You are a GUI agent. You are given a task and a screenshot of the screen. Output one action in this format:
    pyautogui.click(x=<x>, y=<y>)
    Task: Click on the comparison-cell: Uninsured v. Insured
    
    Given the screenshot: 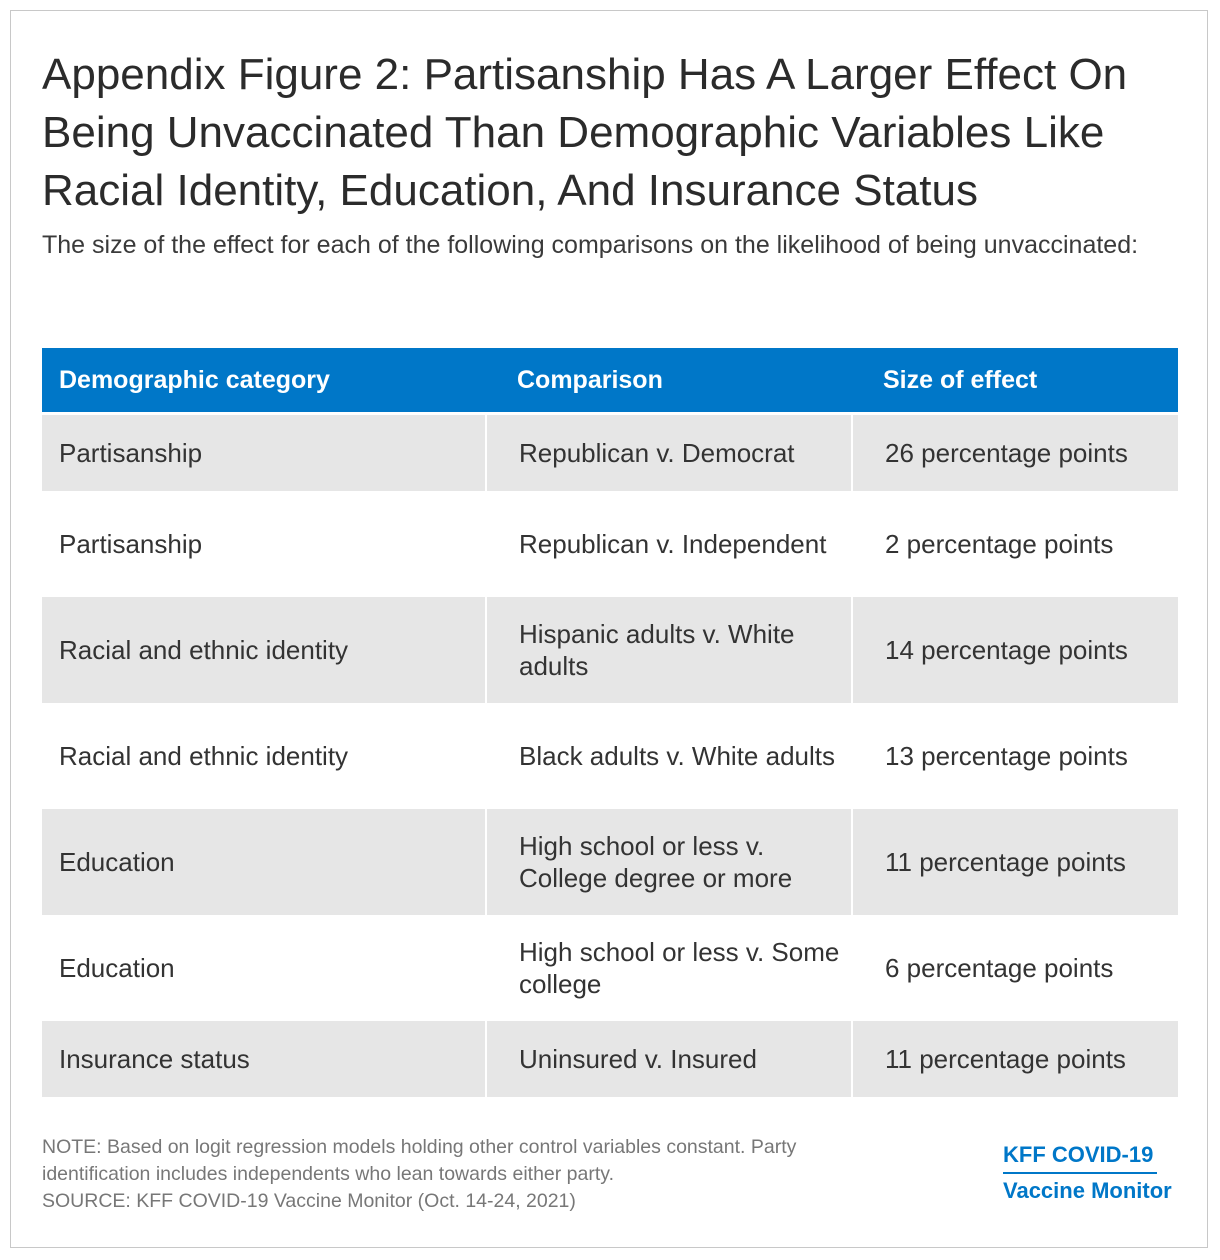 What is the action you would take?
    pyautogui.click(x=668, y=1059)
    